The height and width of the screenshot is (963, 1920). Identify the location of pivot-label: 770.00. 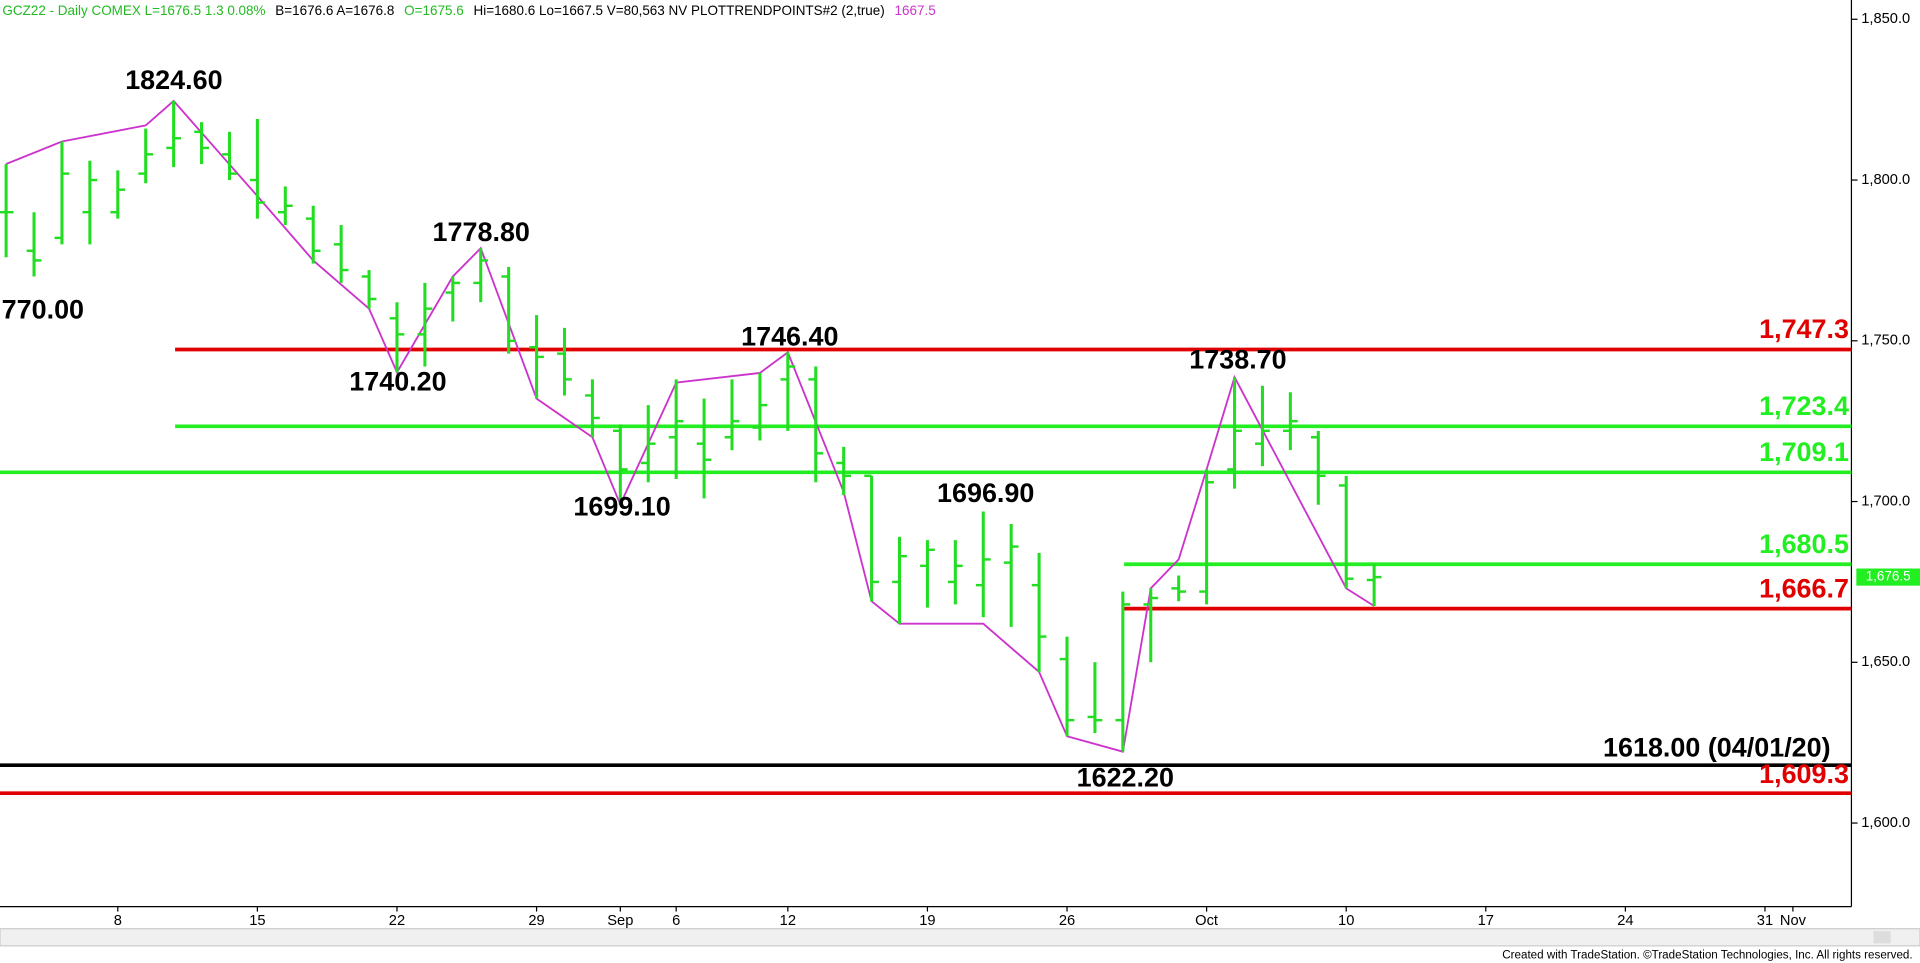
(43, 309).